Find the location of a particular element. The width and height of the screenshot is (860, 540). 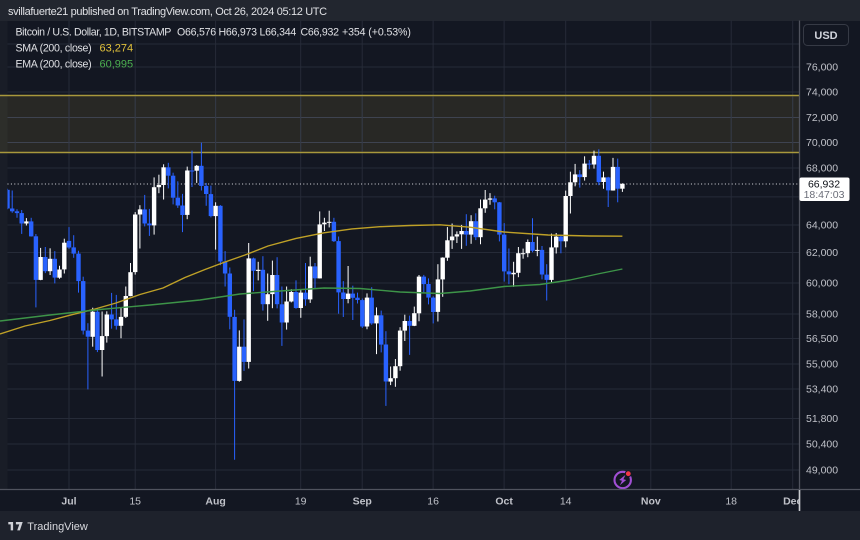

svg-text: 18:47:03 is located at coordinates (824, 195).